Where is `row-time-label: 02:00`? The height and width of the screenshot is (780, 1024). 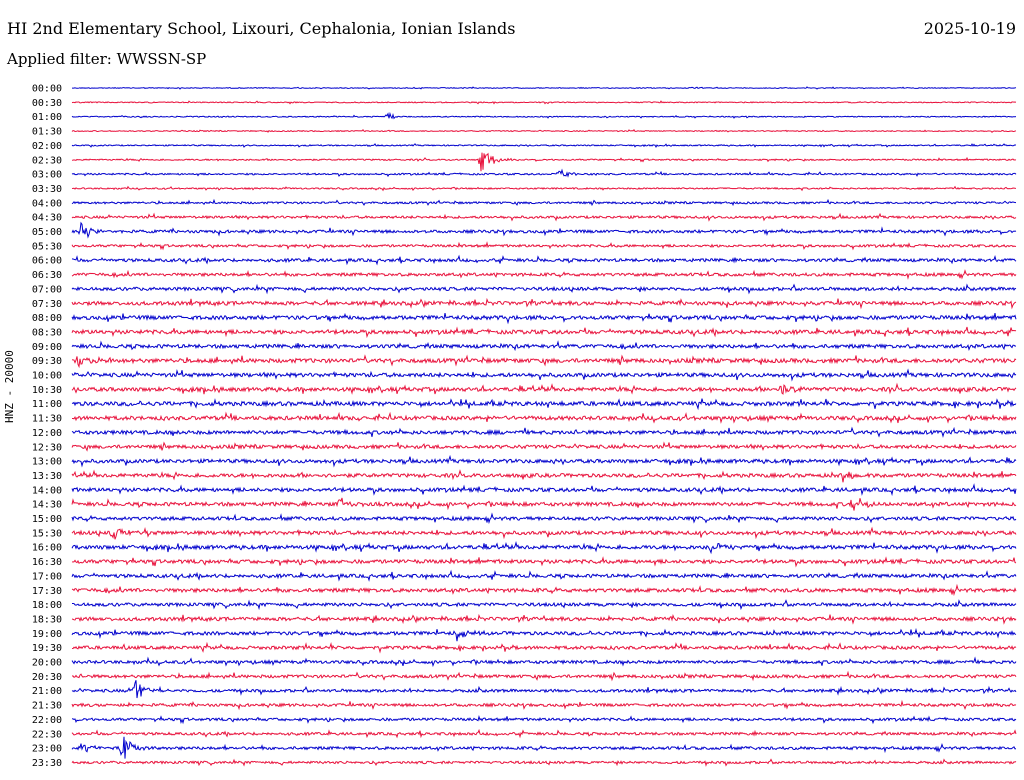
row-time-label: 02:00 is located at coordinates (47, 146).